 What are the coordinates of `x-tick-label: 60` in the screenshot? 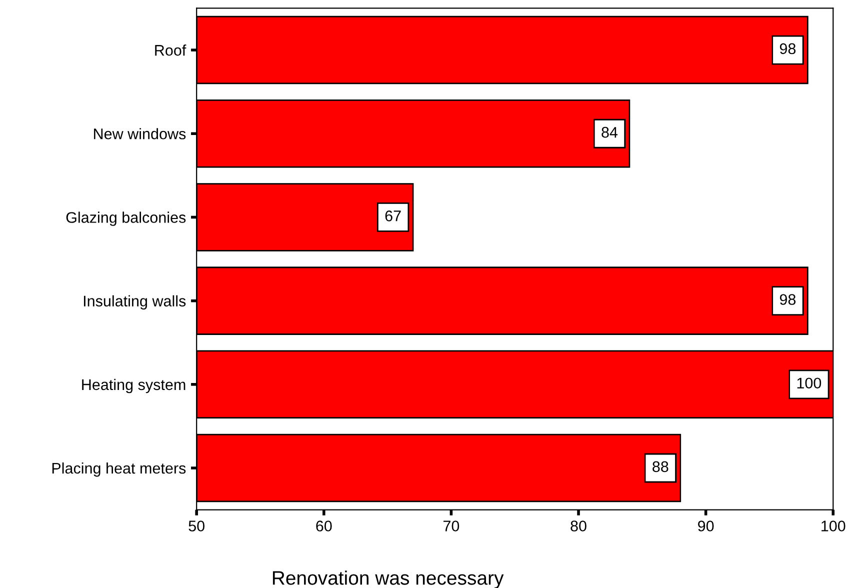 It's located at (324, 526).